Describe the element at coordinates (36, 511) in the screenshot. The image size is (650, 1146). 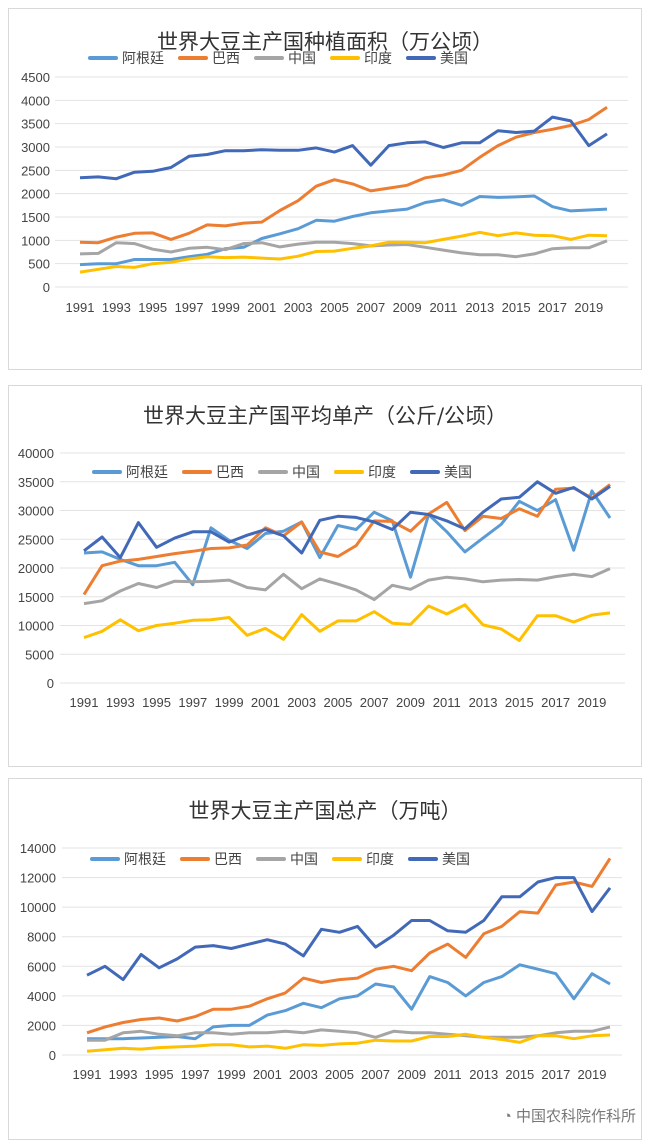
I see `y-tick-label: 30000` at that location.